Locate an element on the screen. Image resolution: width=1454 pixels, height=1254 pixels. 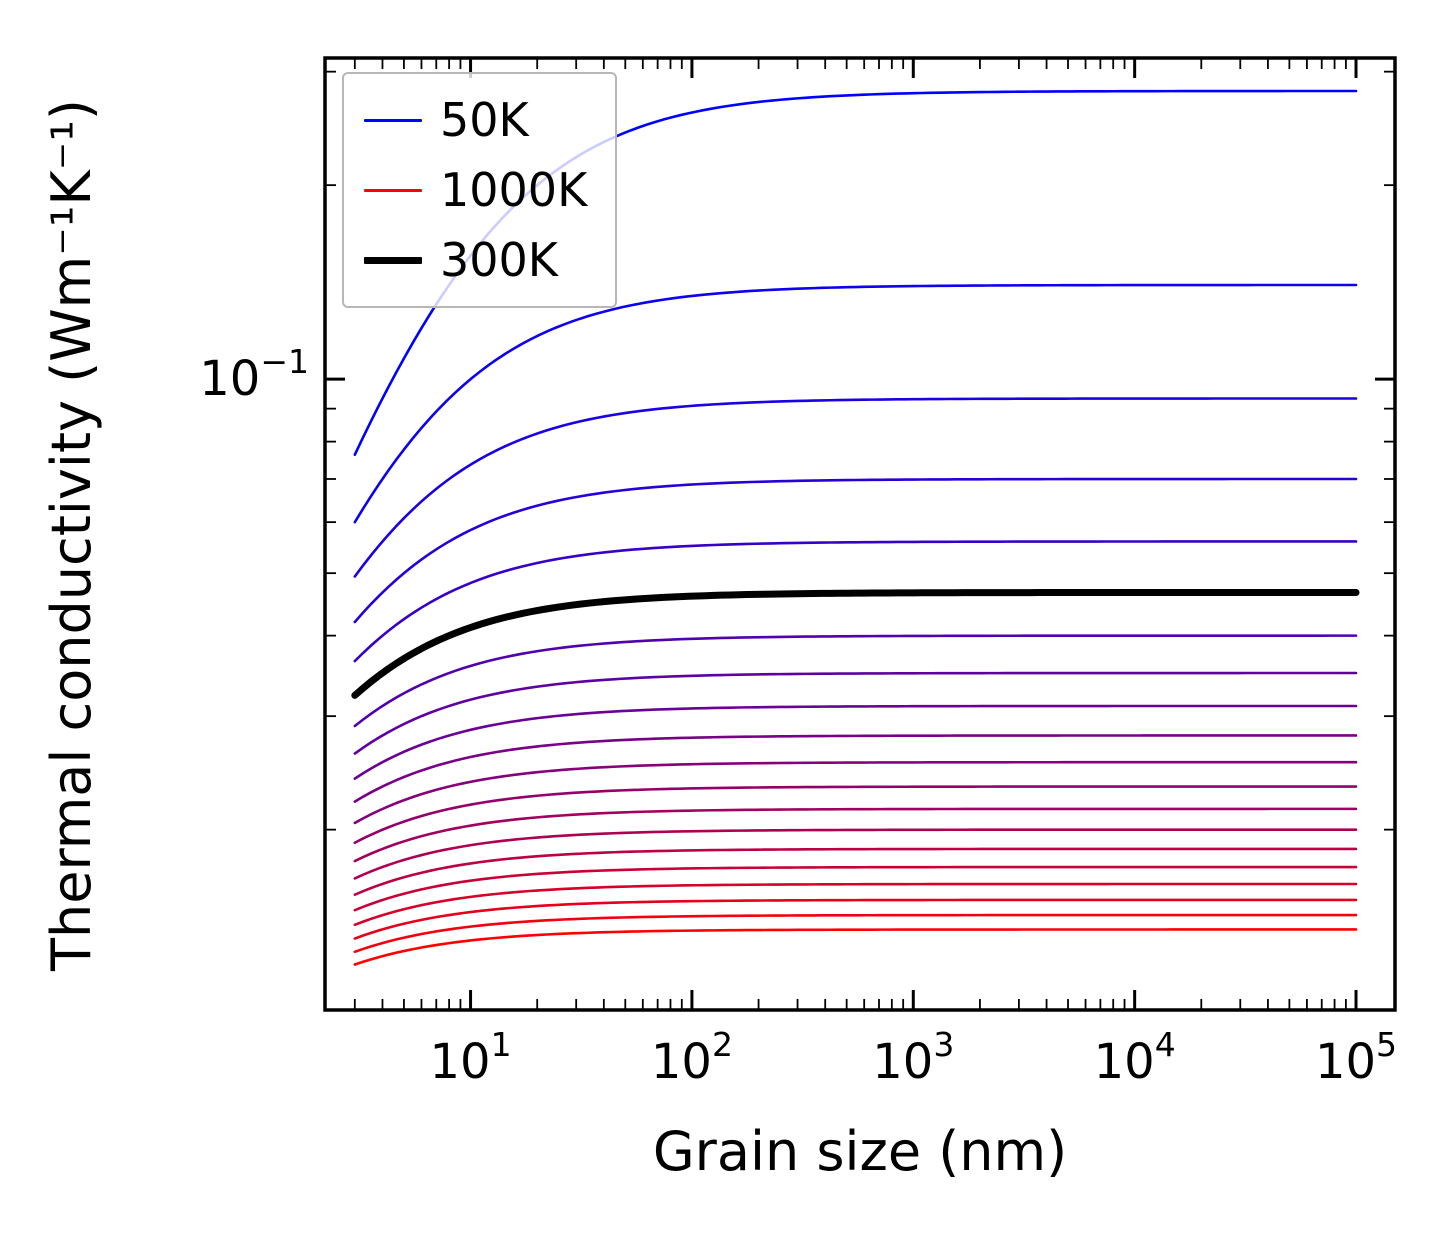
x-axis-label: Grain size (nm) is located at coordinates (860, 1151).